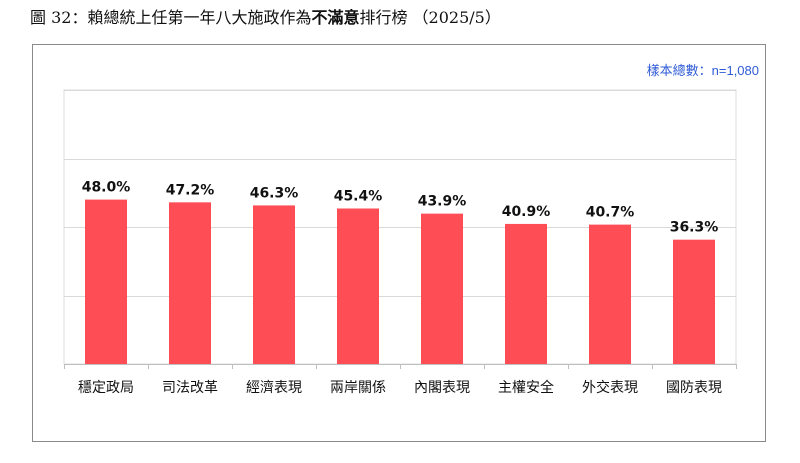  Describe the element at coordinates (442, 388) in the screenshot. I see `category-label-5: 內閣表現` at that location.